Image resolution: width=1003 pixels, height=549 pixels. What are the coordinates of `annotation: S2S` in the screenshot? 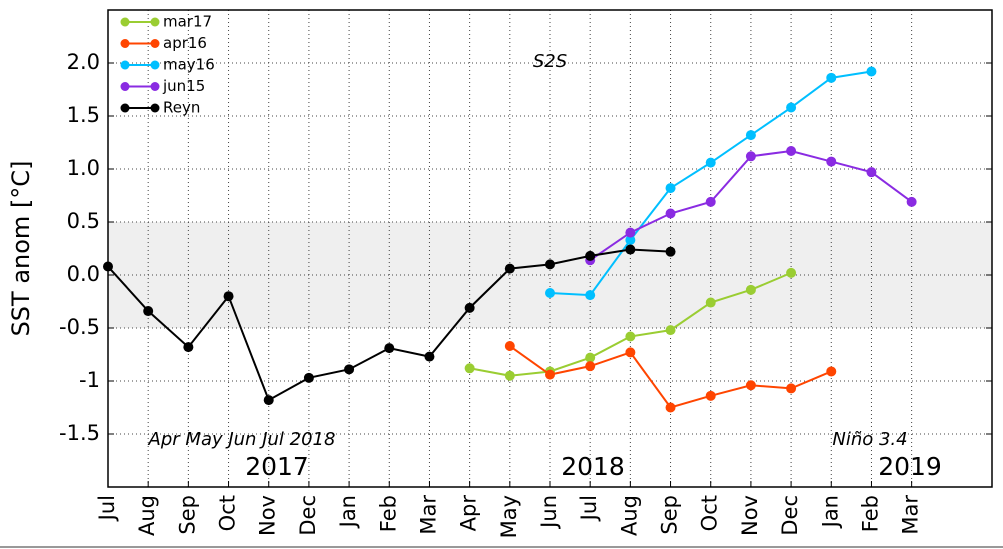 It's located at (550, 61).